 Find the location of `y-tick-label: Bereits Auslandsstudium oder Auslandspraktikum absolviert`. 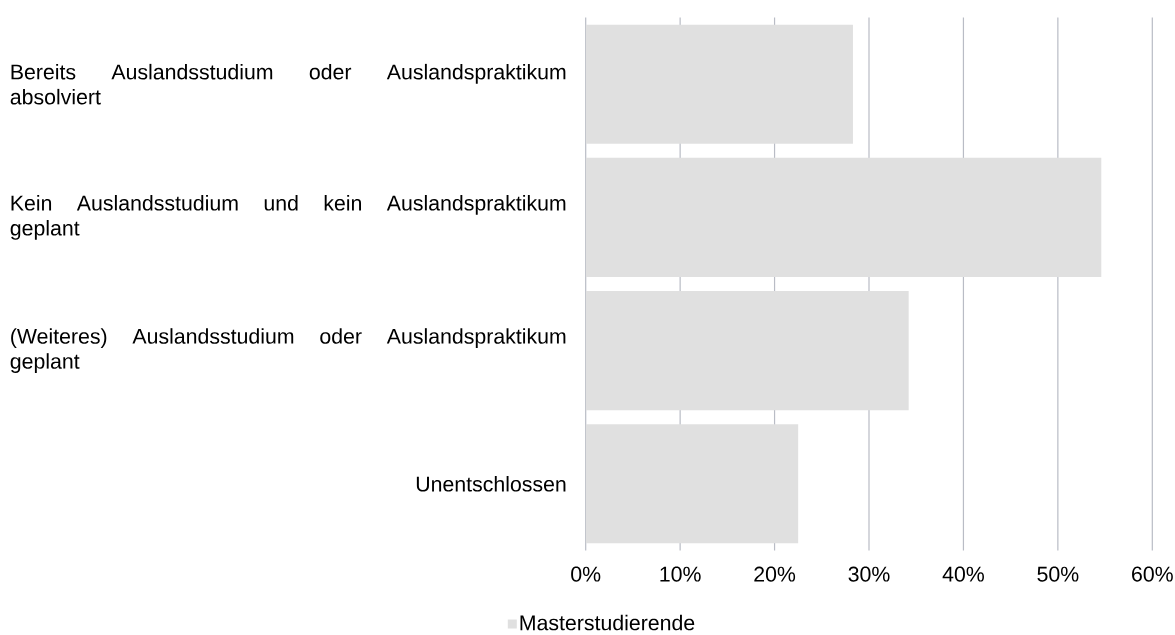

y-tick-label: Bereits Auslandsstudium oder Auslandspraktikum absolviert is located at coordinates (288, 84).